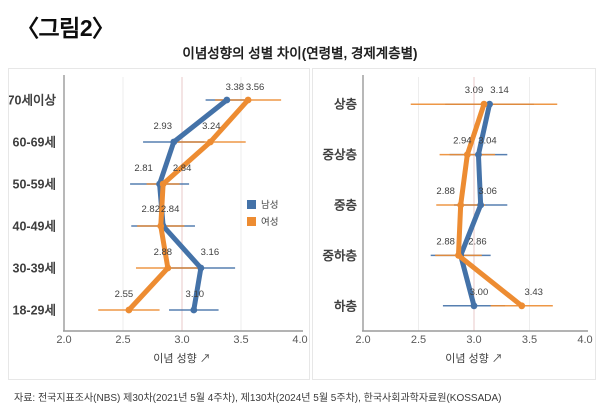  What do you see at coordinates (65, 28) in the screenshot?
I see `figure-label: 〈그림2〉` at bounding box center [65, 28].